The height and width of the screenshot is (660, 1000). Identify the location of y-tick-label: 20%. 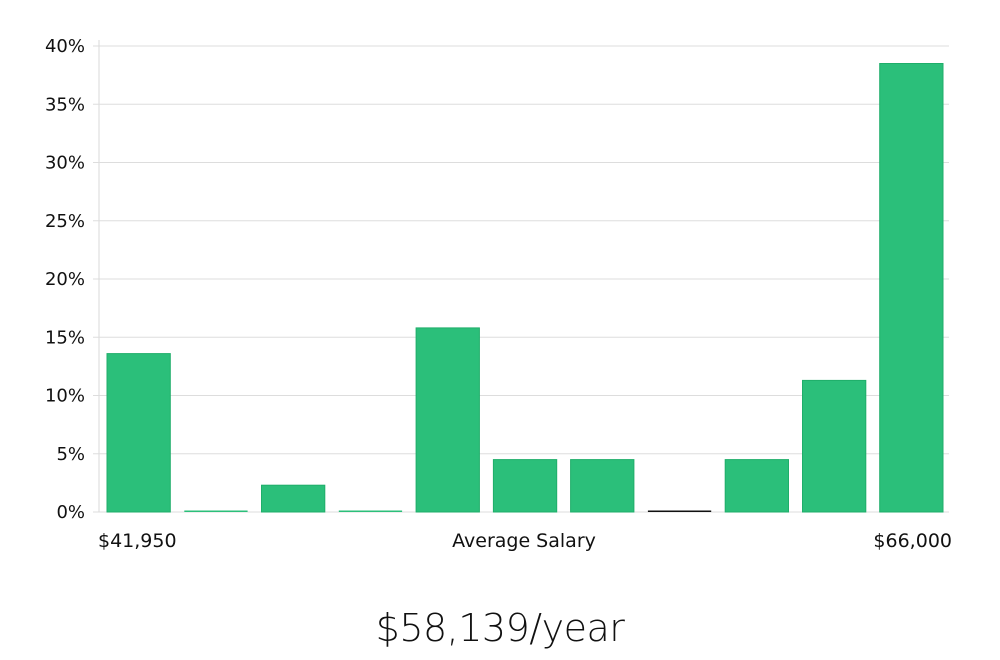
(65, 279).